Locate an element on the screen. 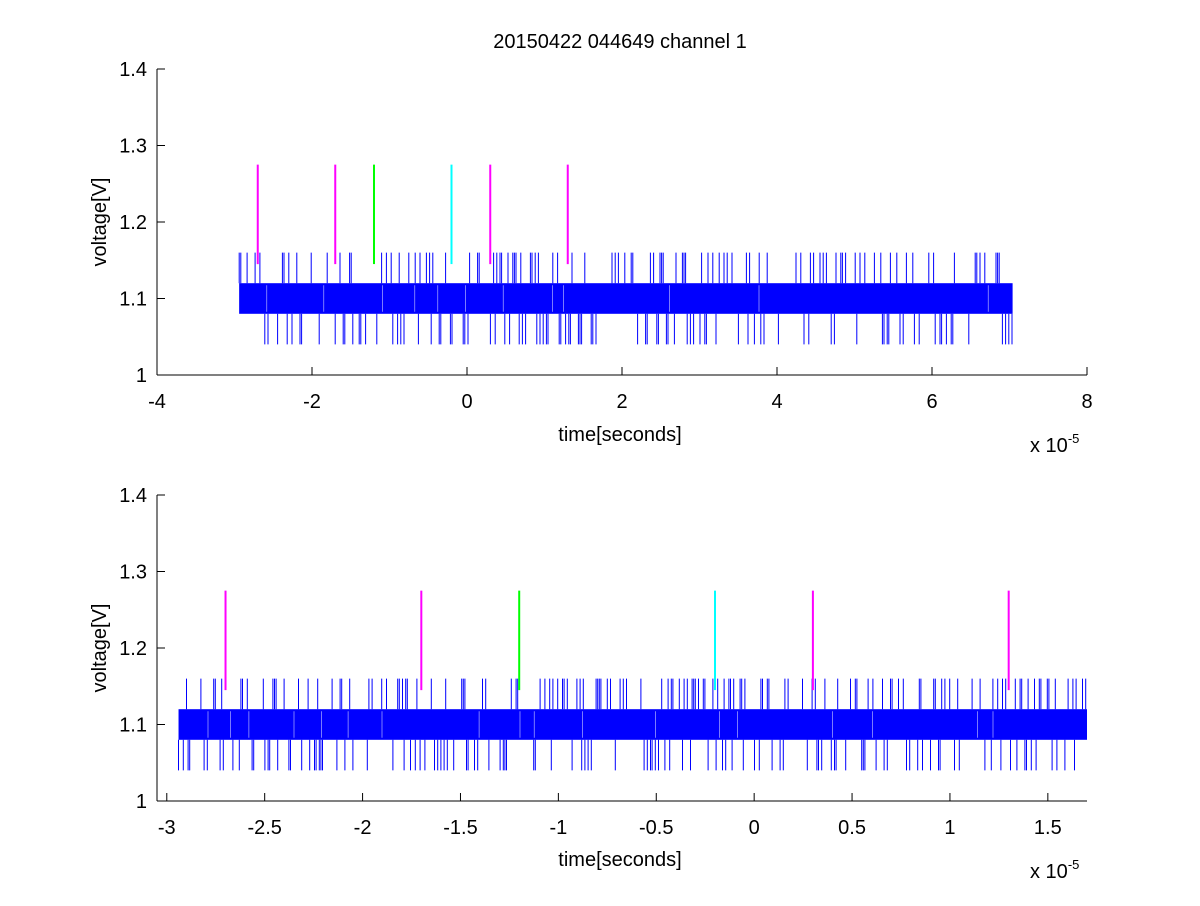 The width and height of the screenshot is (1200, 906). bottom-x-axis-label: time[seconds] is located at coordinates (619, 860).